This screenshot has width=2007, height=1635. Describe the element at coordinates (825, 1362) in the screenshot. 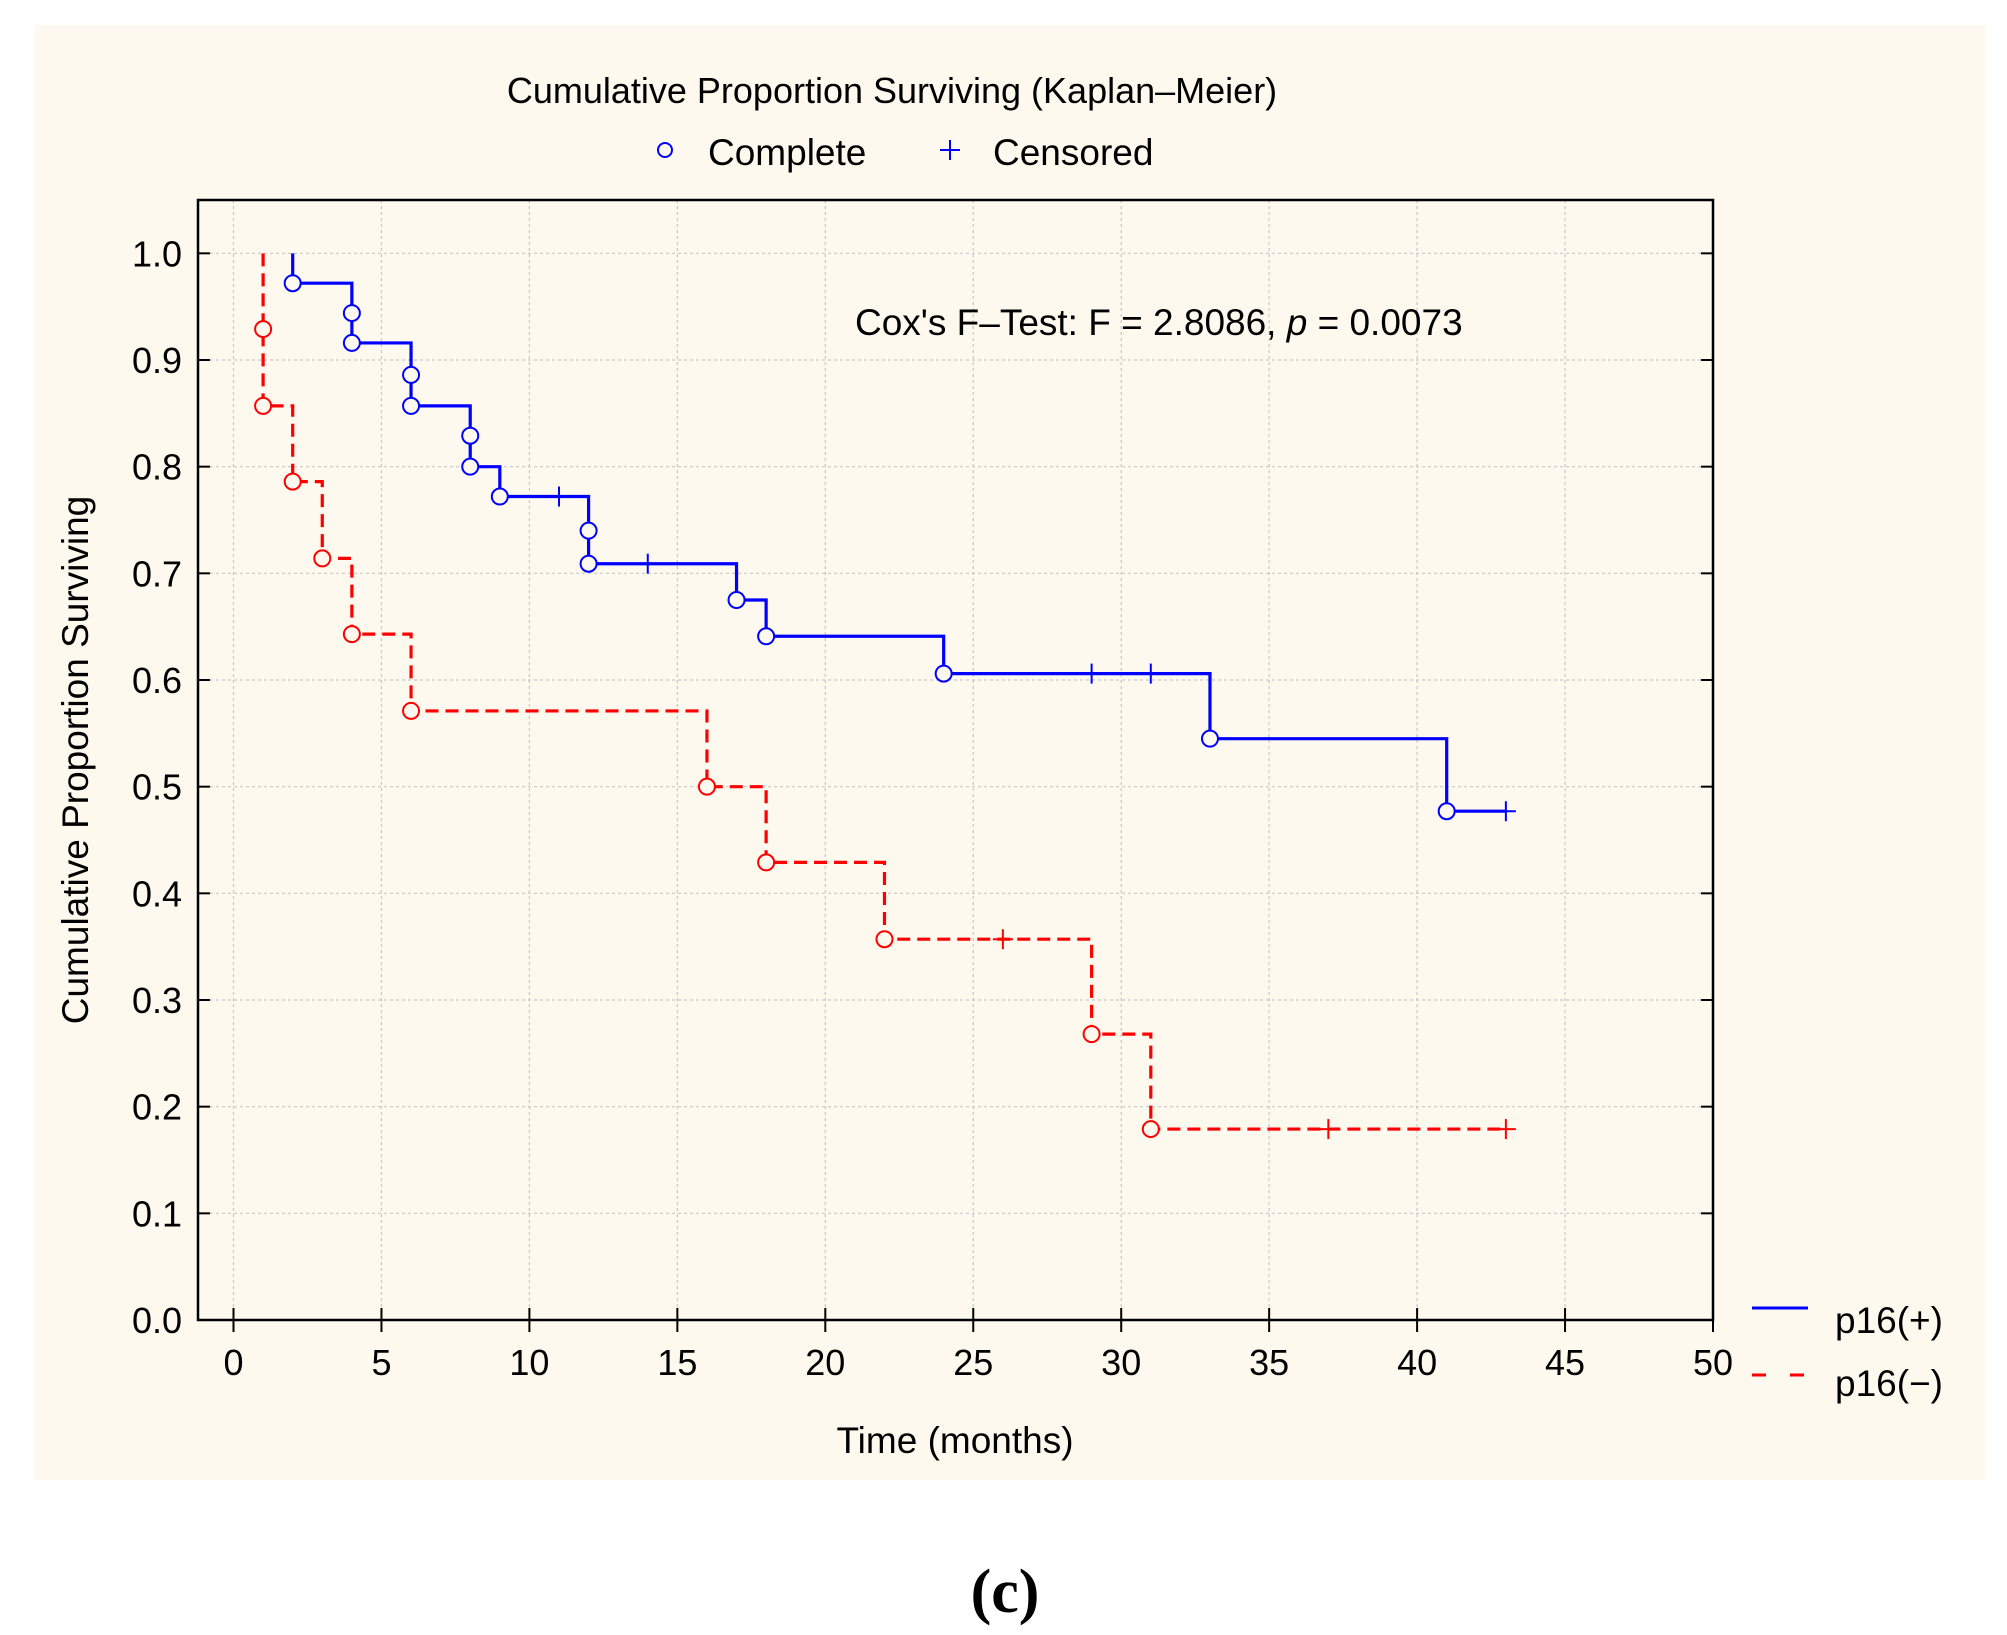

I see `x-tick-label: 20` at that location.